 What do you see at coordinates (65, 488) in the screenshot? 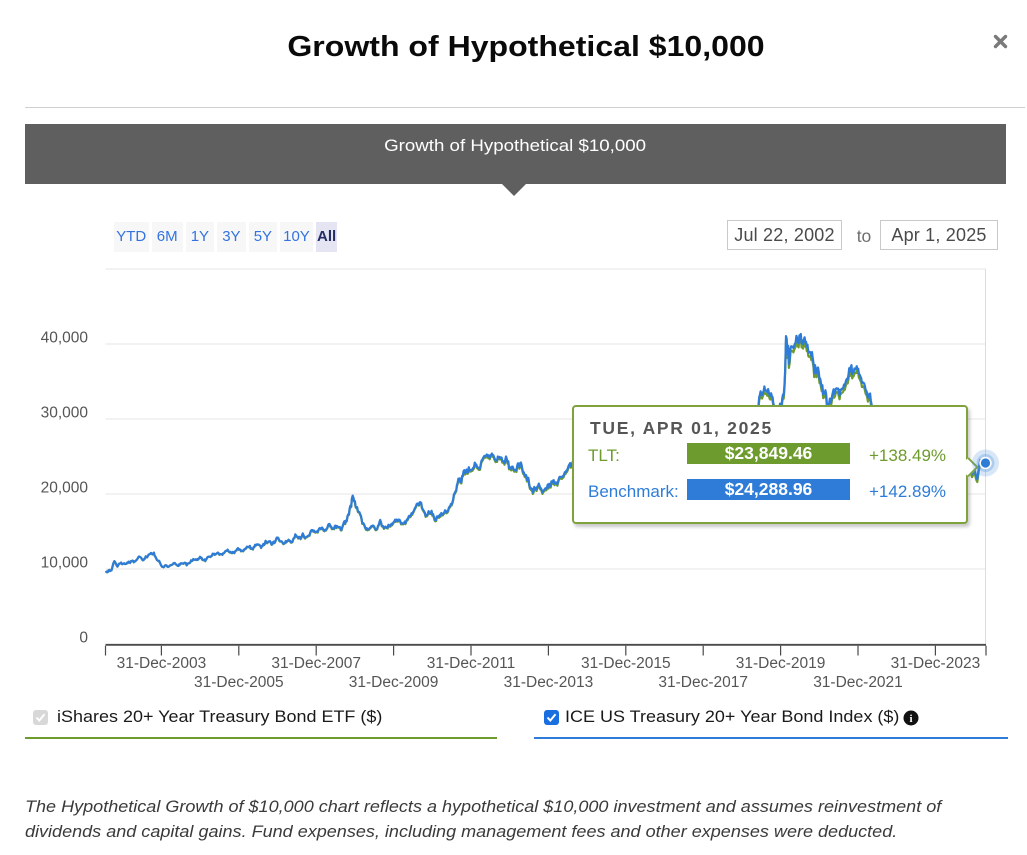
I see `svg-text: 20,000` at bounding box center [65, 488].